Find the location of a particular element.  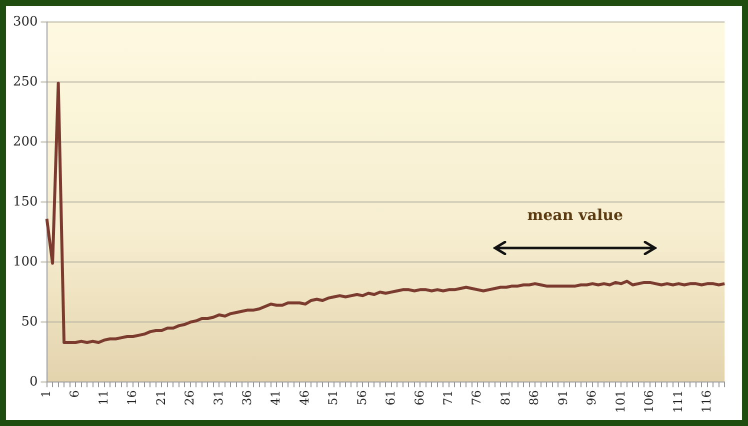

x-tick-label: 51 is located at coordinates (333, 398).